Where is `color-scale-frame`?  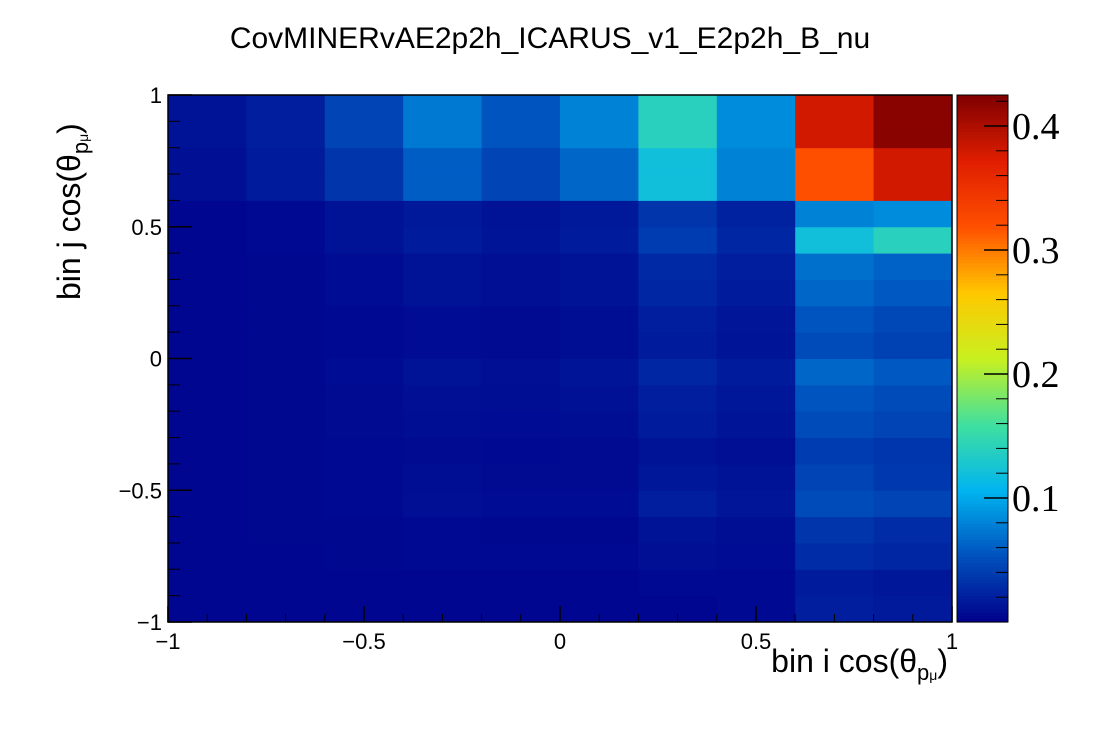 color-scale-frame is located at coordinates (982, 358).